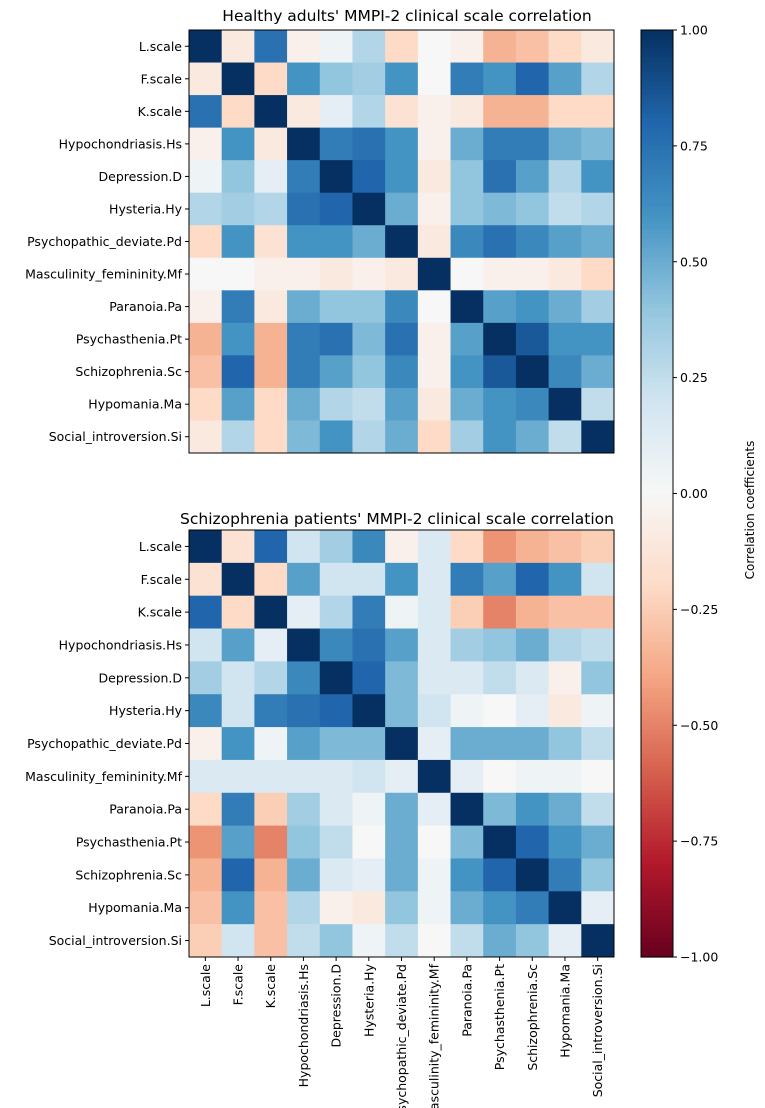 This screenshot has width=765, height=1108. Describe the element at coordinates (750, 510) in the screenshot. I see `colorbar-label: Correlation coefficients` at that location.